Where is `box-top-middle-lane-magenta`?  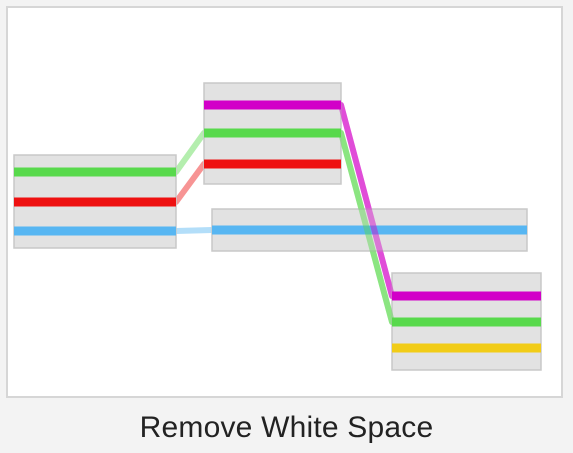 box-top-middle-lane-magenta is located at coordinates (272, 105).